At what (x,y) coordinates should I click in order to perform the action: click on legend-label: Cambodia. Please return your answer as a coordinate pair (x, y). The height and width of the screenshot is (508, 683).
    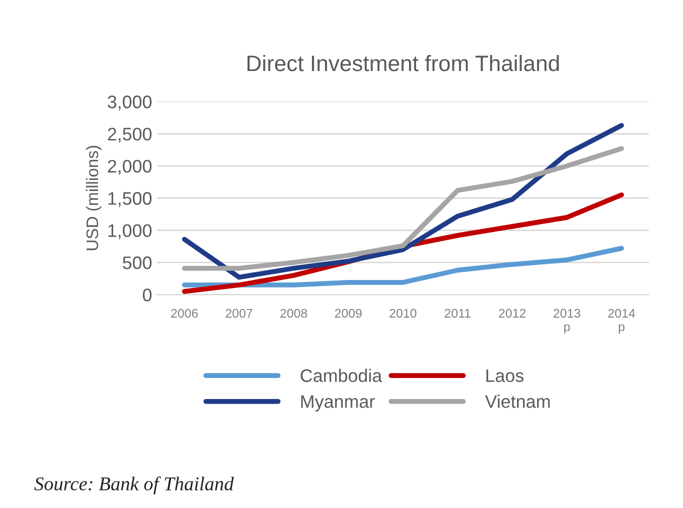
    Looking at the image, I should click on (341, 375).